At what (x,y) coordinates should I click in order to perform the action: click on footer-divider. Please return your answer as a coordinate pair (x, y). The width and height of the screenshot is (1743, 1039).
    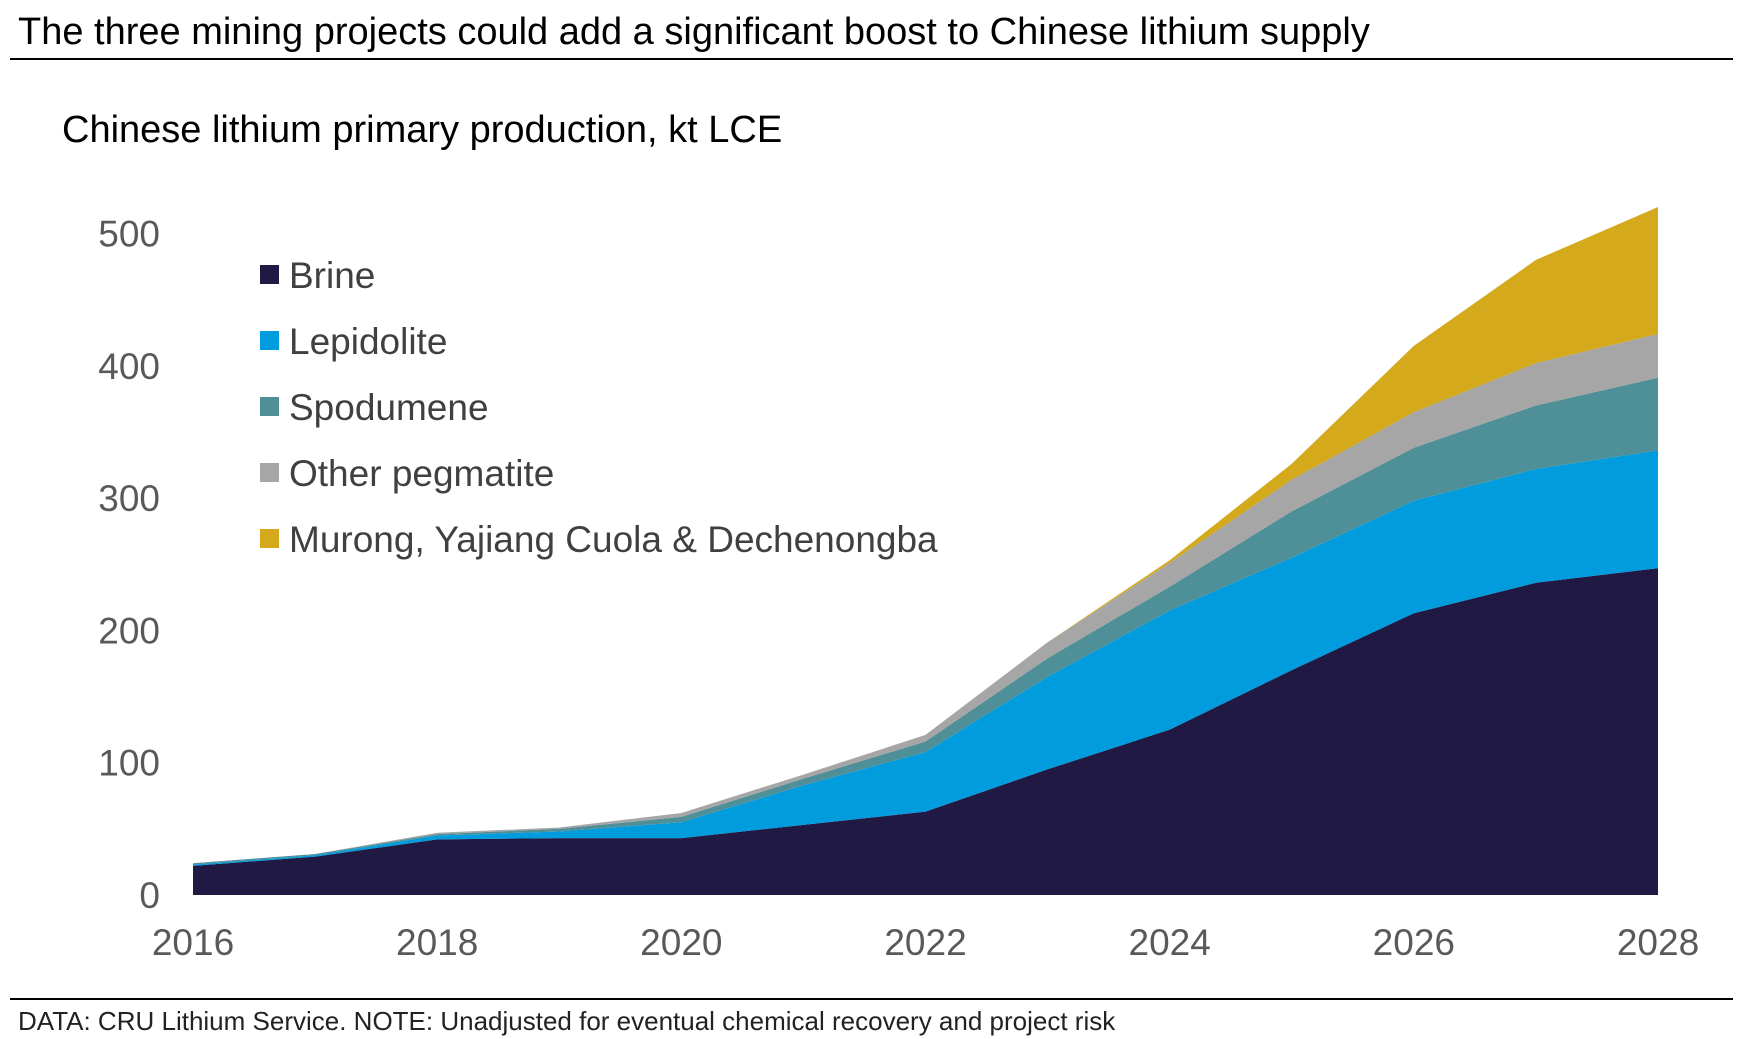
    Looking at the image, I should click on (871, 999).